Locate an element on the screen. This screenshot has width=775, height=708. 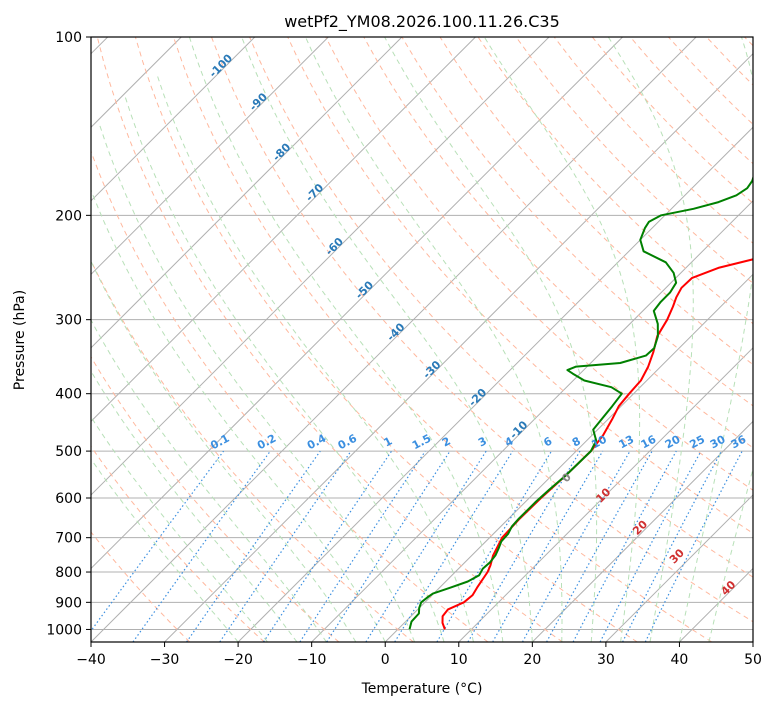
x-tick-label: −30 is located at coordinates (165, 660).